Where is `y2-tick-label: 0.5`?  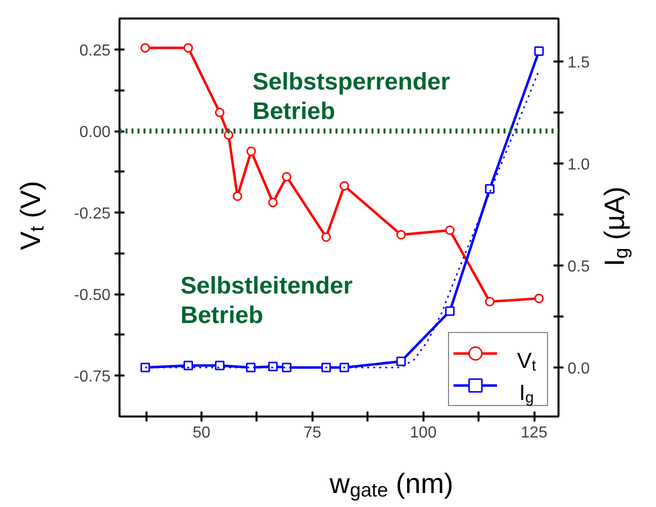 y2-tick-label: 0.5 is located at coordinates (579, 267).